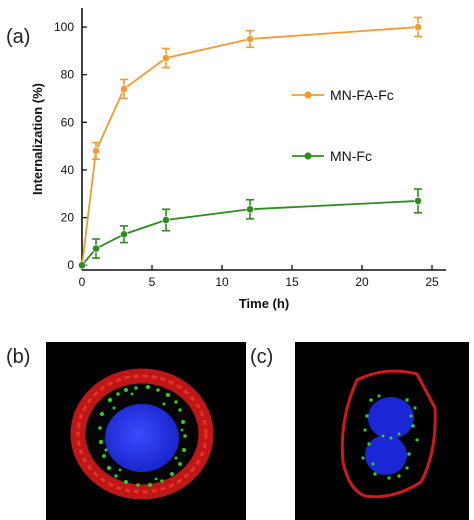  What do you see at coordinates (18, 37) in the screenshot?
I see `panel-label-a: (a)` at bounding box center [18, 37].